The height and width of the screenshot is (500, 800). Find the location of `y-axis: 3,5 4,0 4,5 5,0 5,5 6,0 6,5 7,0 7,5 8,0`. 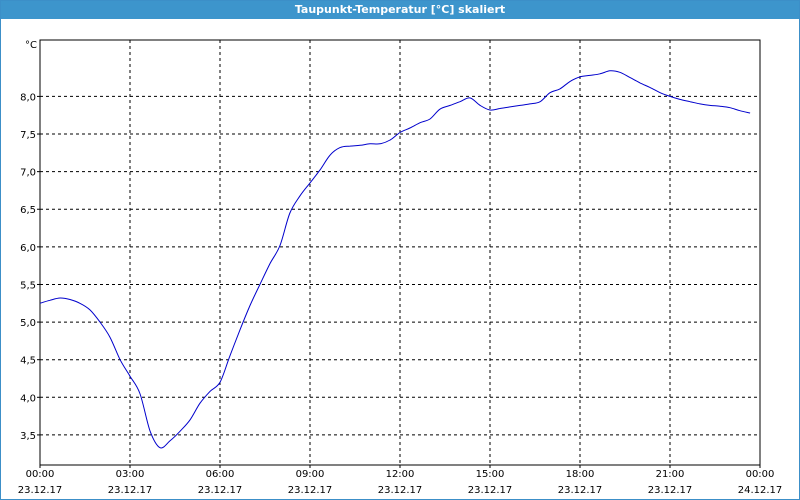

y-axis: 3,5 4,0 4,5 5,0 5,5 6,0 6,5 7,0 7,5 8,0 is located at coordinates (30, 267).